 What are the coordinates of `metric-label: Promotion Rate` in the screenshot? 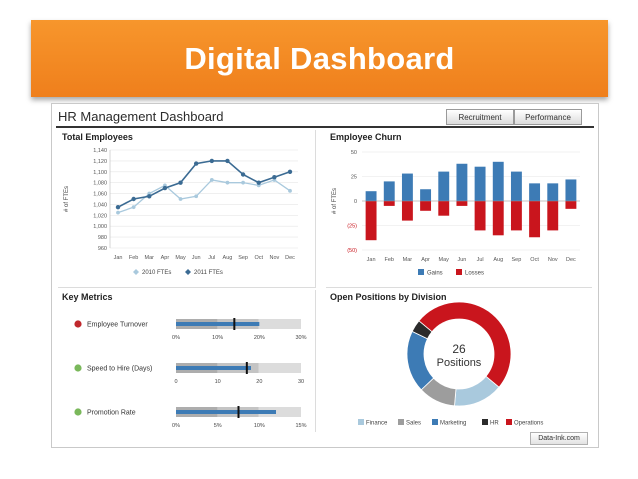 It's located at (111, 413).